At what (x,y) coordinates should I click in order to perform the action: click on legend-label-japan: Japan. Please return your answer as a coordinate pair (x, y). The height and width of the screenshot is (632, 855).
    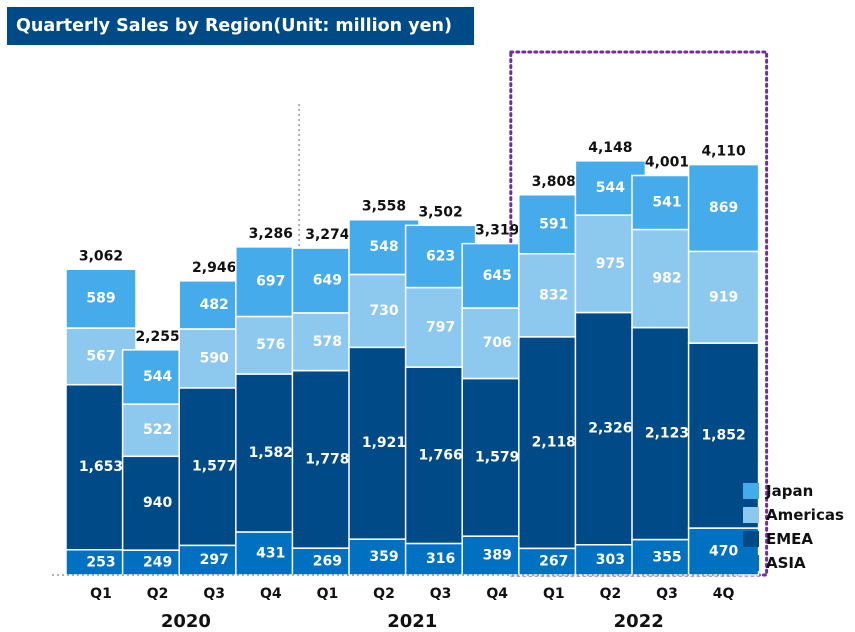
    Looking at the image, I should click on (789, 491).